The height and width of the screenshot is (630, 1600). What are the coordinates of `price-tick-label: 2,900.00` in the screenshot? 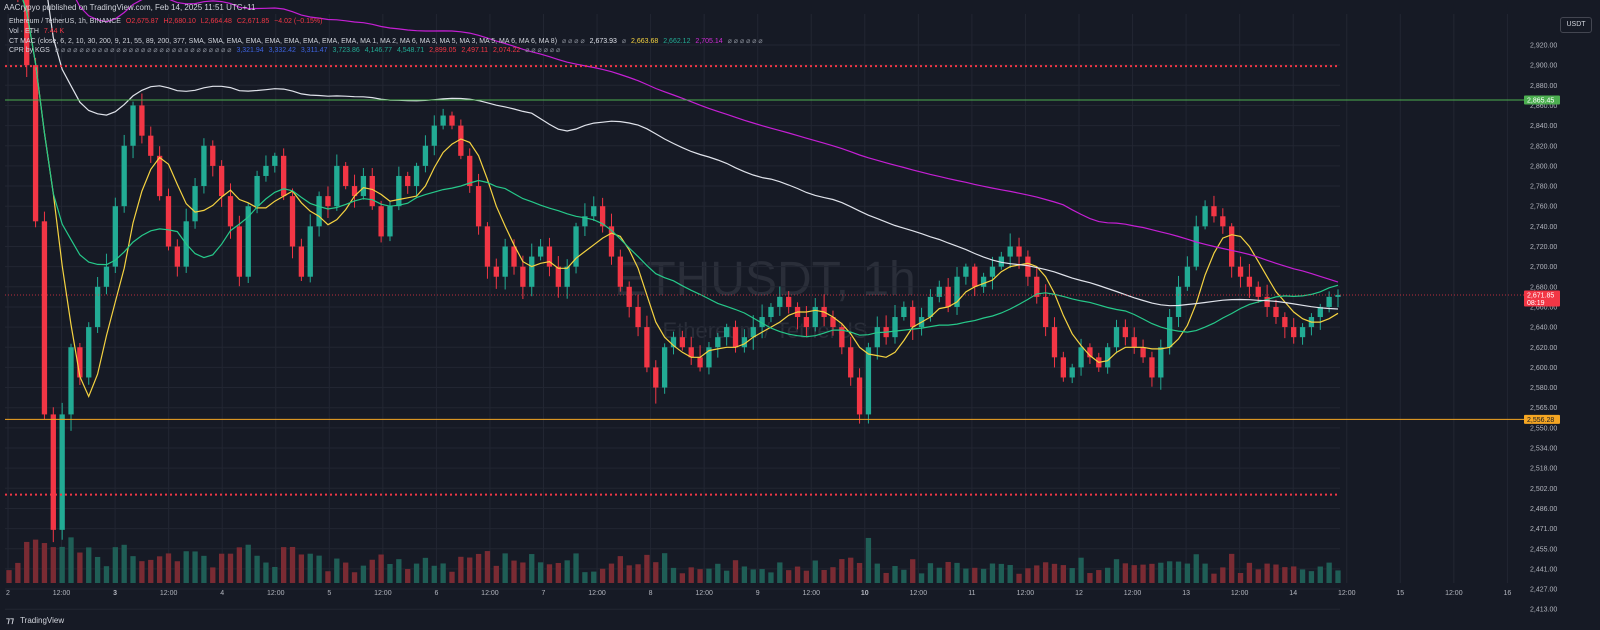 It's located at (1543, 66).